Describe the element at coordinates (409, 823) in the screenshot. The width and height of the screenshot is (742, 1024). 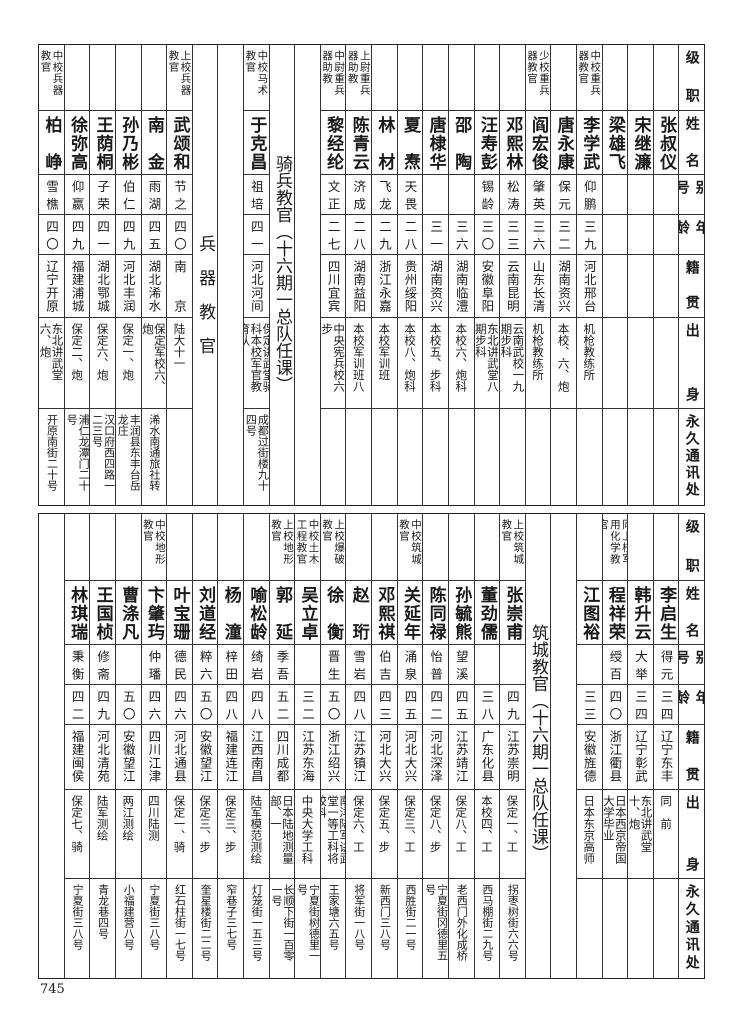
I see `origin-text: 保定三、工` at that location.